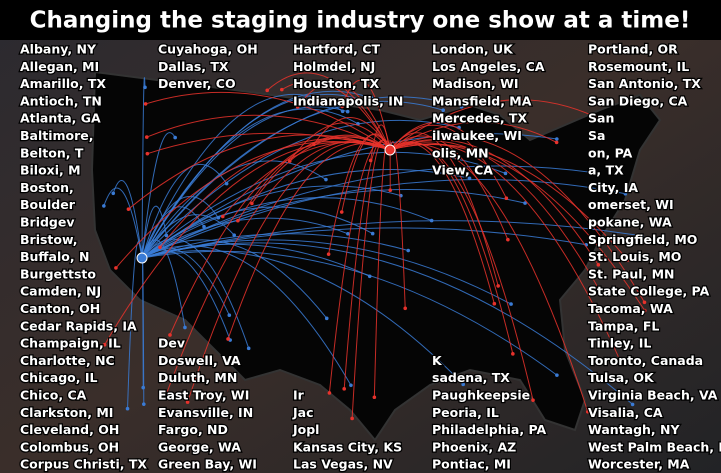 The image size is (721, 473). Describe the element at coordinates (69, 446) in the screenshot. I see `city-name: Colombus, OH` at that location.